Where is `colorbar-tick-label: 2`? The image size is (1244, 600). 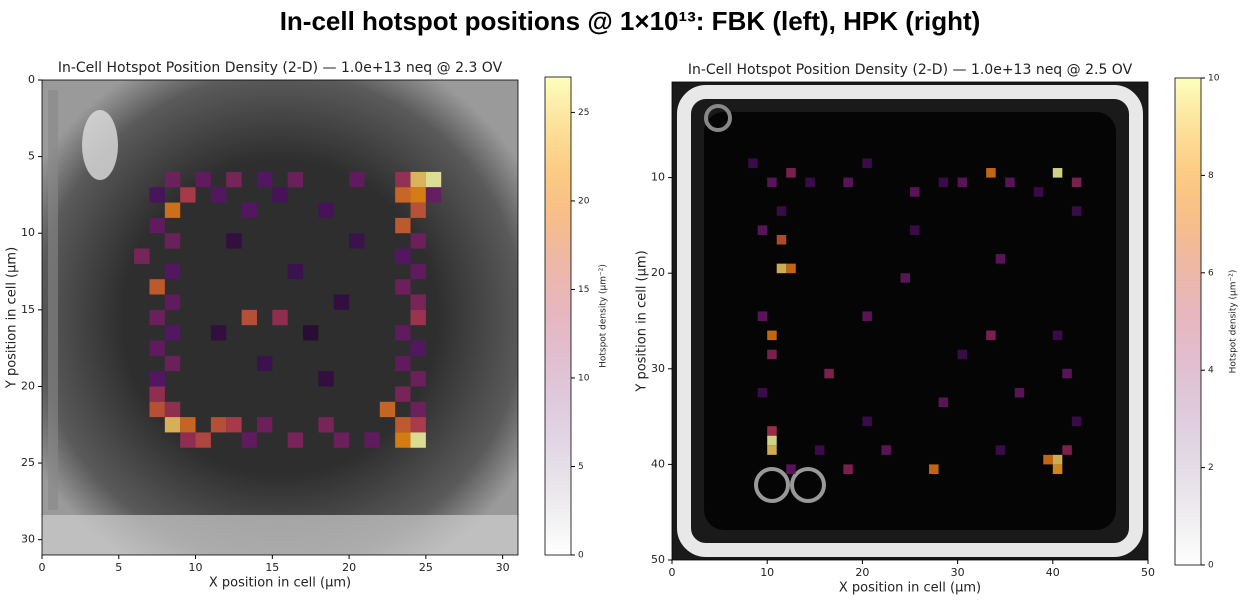
colorbar-tick-label: 2 is located at coordinates (1211, 468).